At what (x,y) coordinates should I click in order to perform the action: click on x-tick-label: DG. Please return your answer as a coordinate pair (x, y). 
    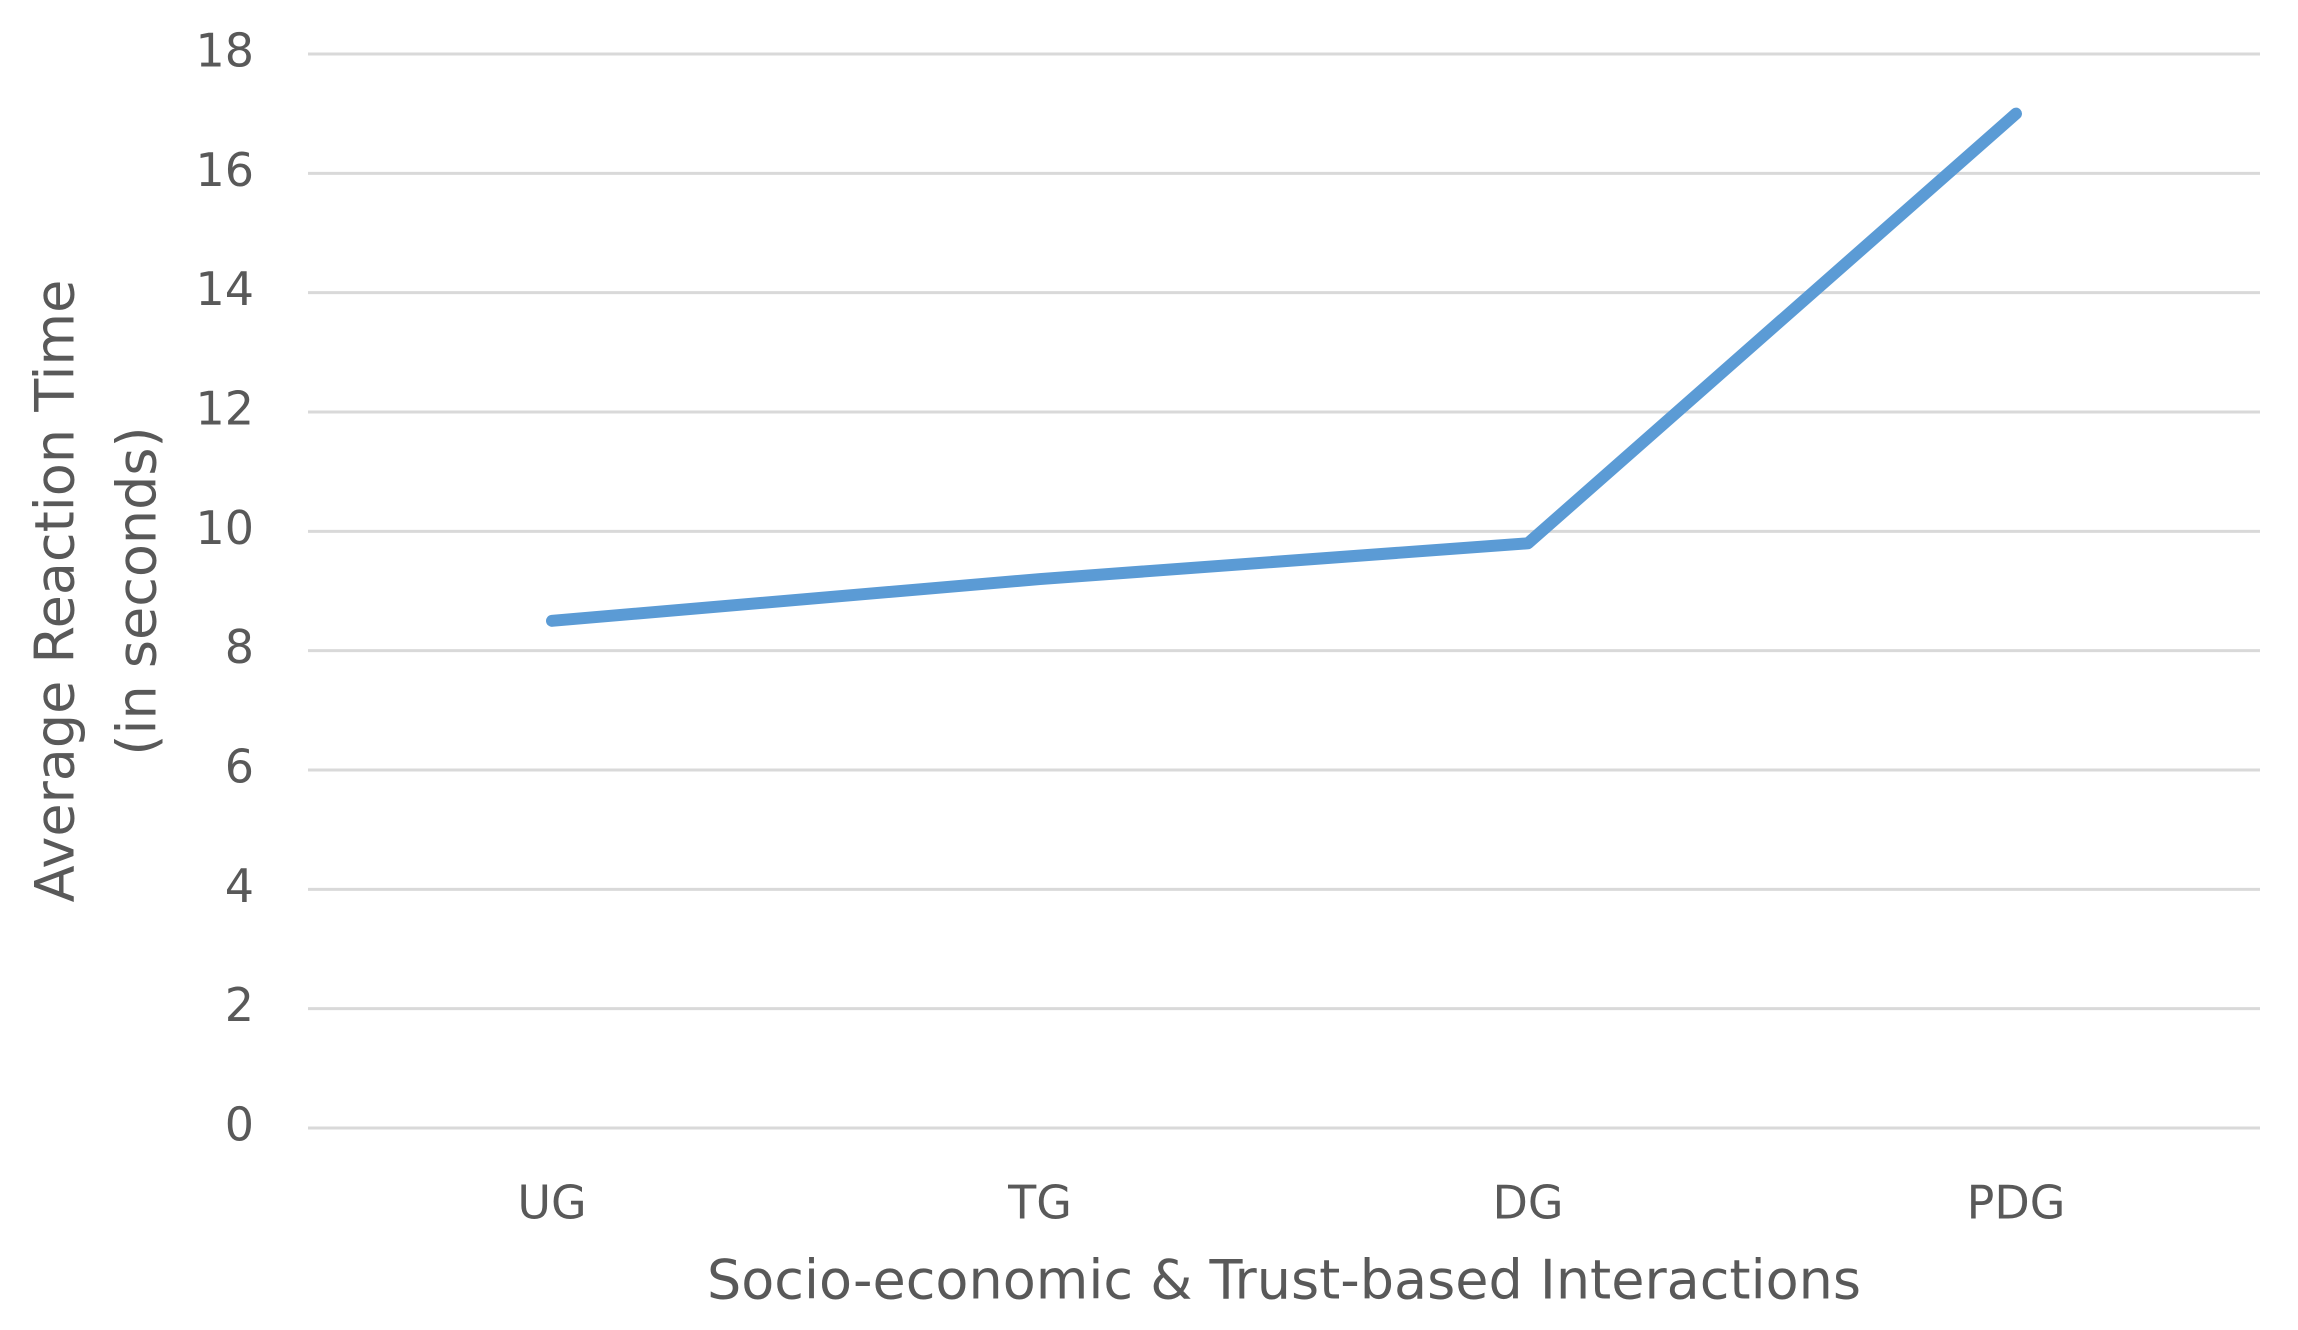
    Looking at the image, I should click on (1527, 1203).